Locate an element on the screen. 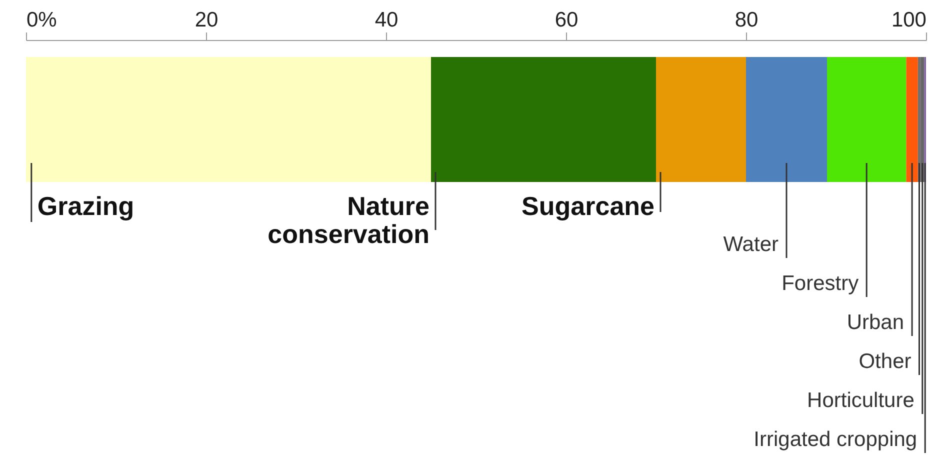 The height and width of the screenshot is (455, 943). series-label: Sugarcane is located at coordinates (588, 206).